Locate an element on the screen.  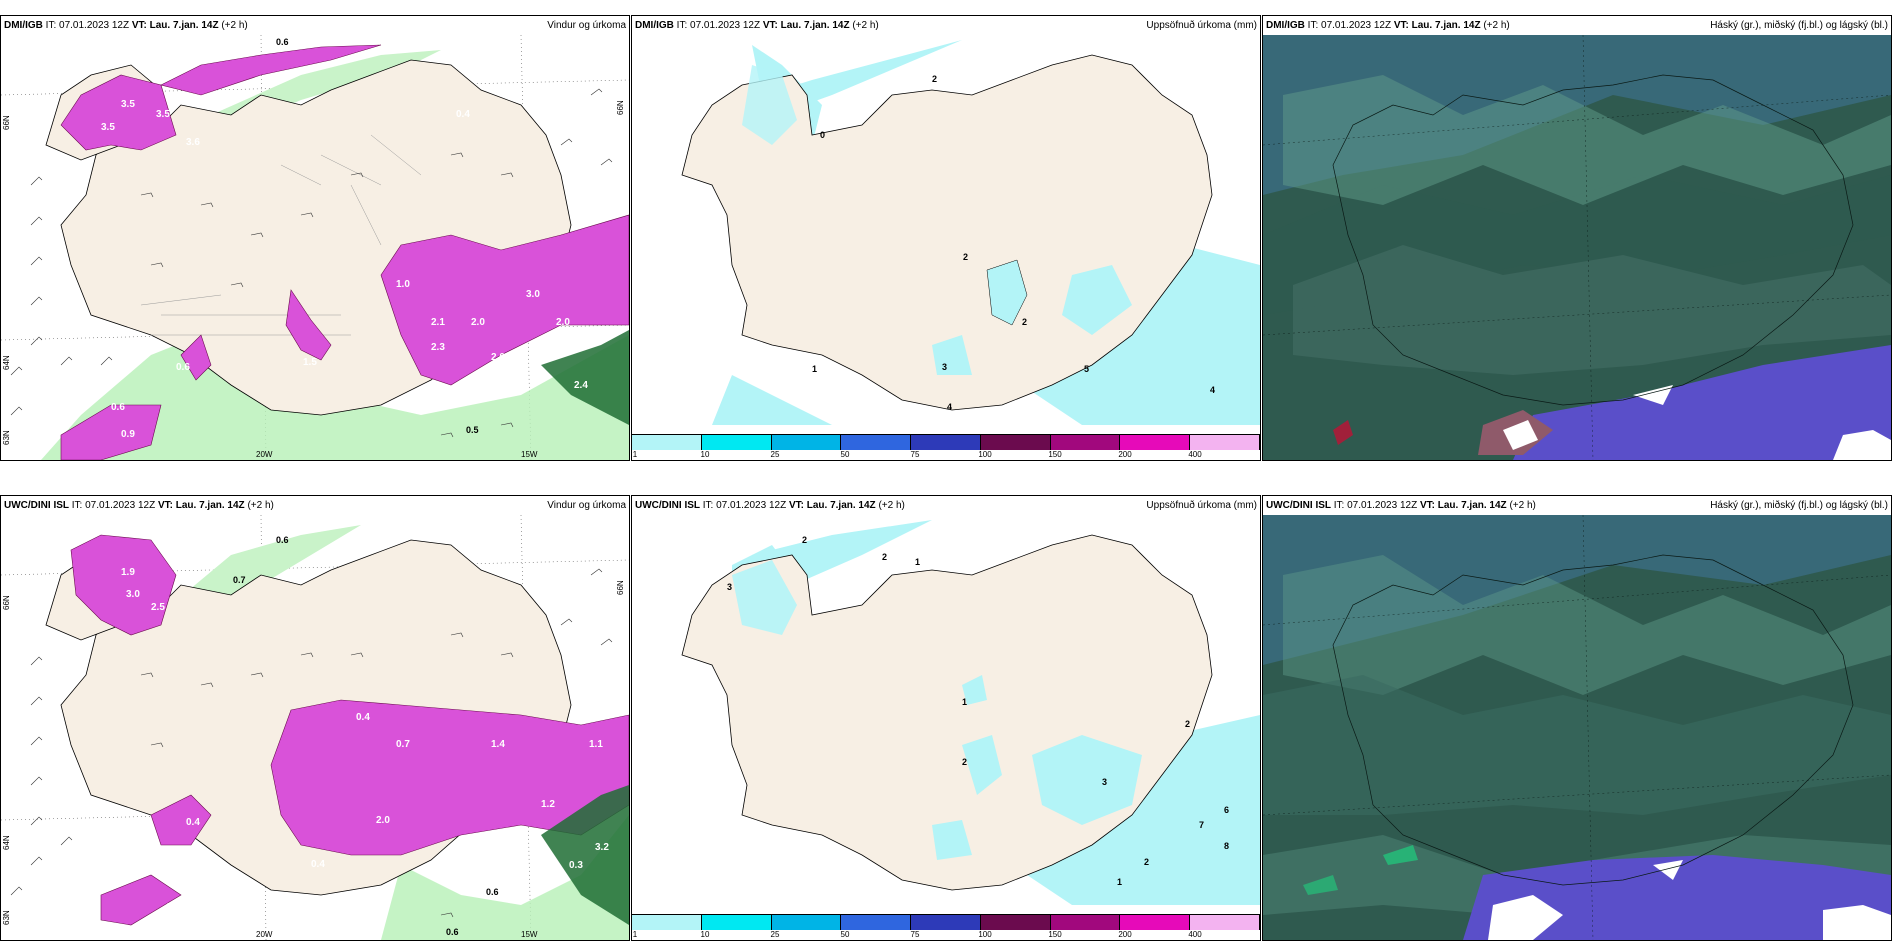
value-label: 7 is located at coordinates (1201, 825).